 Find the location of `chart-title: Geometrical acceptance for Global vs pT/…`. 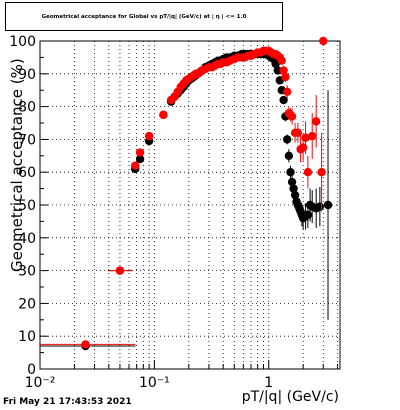

chart-title: Geometrical acceptance for Global vs pT/… is located at coordinates (144, 16).